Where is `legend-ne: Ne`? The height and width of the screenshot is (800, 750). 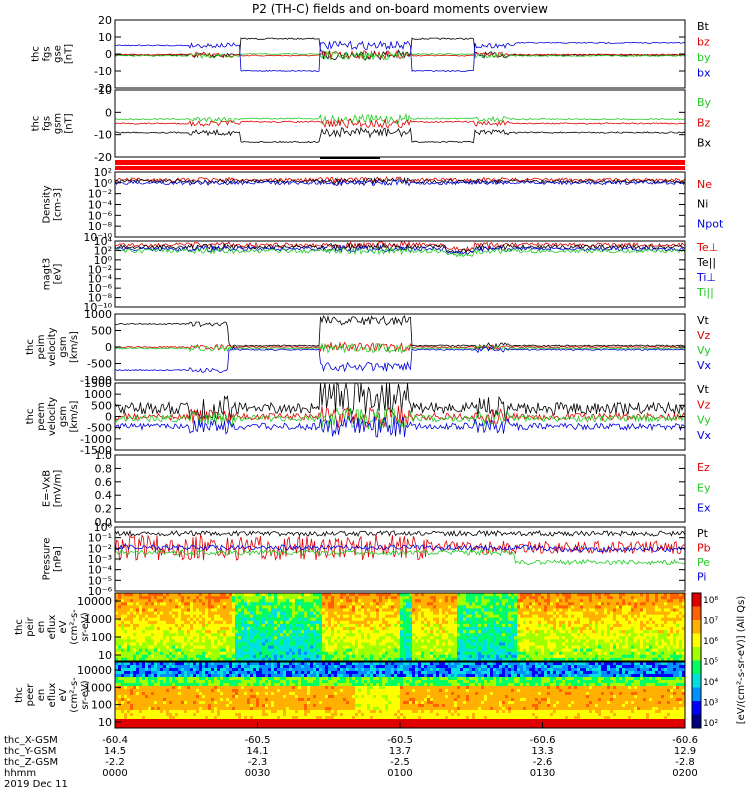 legend-ne: Ne is located at coordinates (704, 184).